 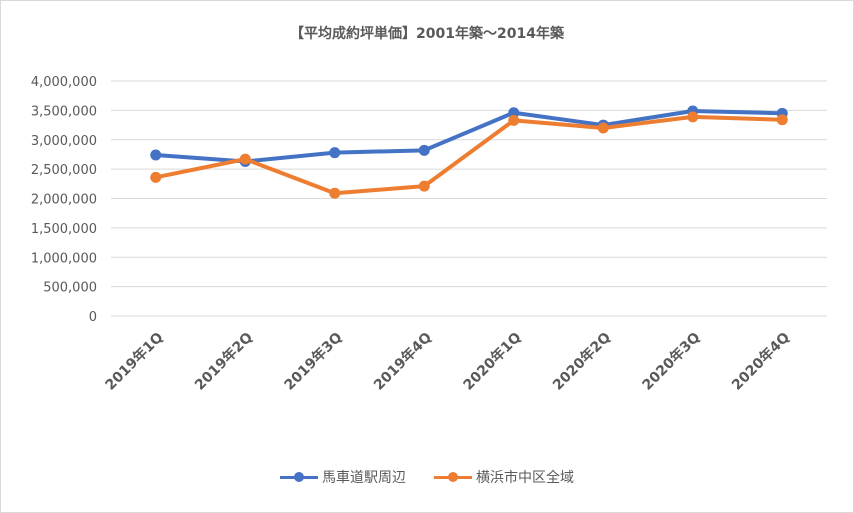 What do you see at coordinates (525, 478) in the screenshot?
I see `legend-label-series-2: 横浜市中区全域` at bounding box center [525, 478].